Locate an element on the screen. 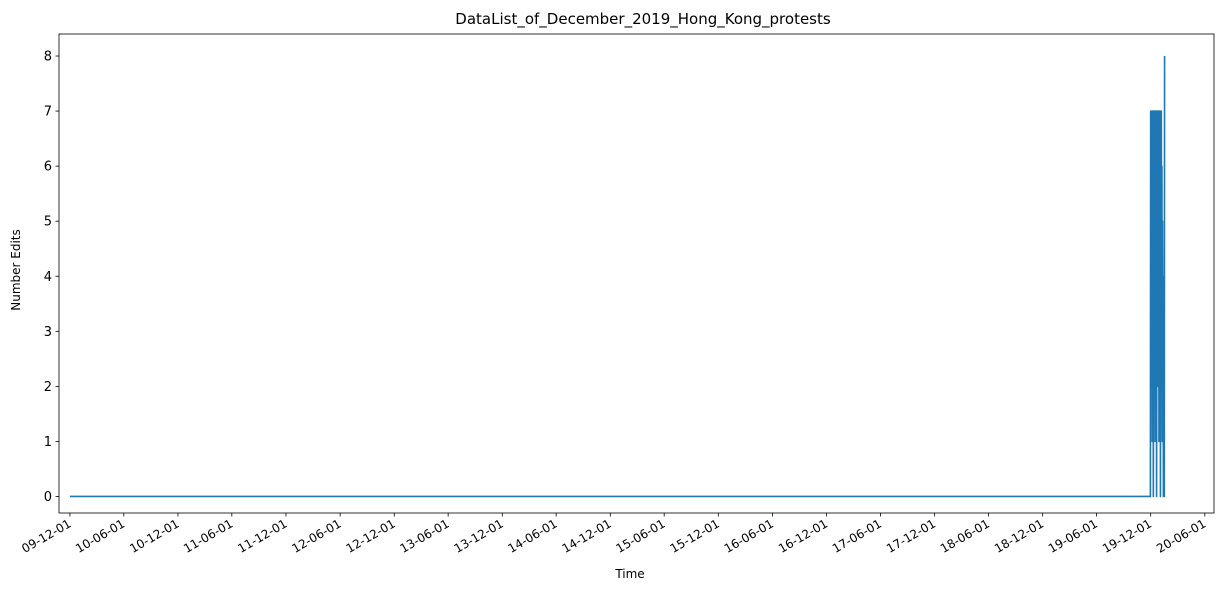 This screenshot has height=595, width=1220. y-tick-label: 0 is located at coordinates (48, 497).